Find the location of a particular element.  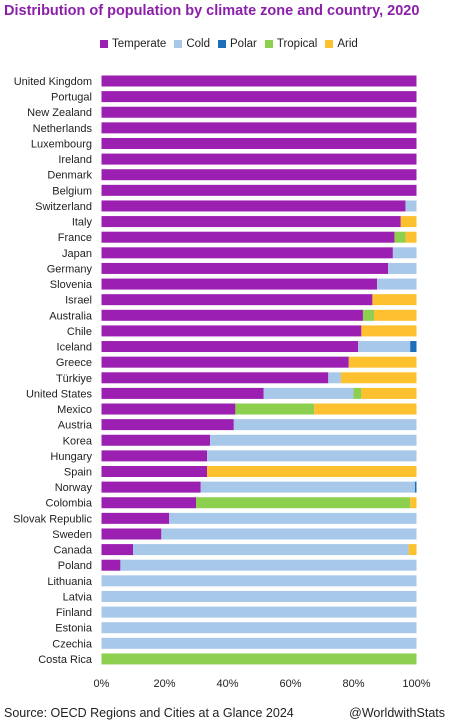

bar-germany-temperate is located at coordinates (245, 268).